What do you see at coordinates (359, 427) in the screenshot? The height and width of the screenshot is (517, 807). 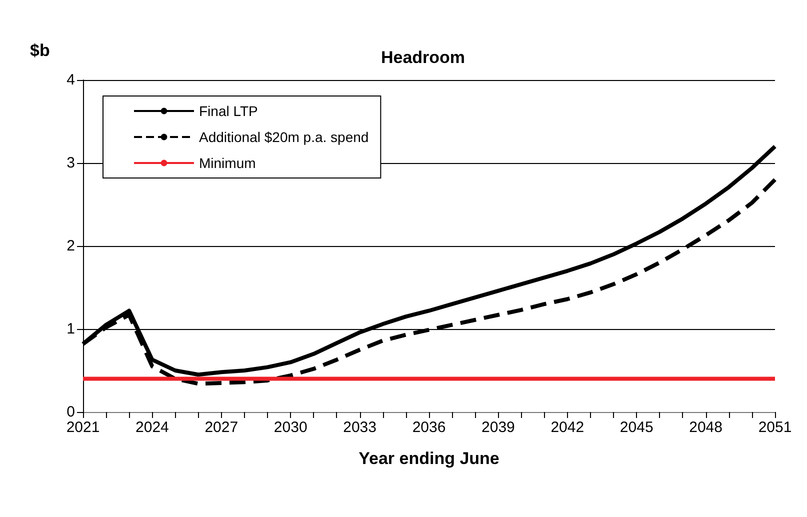 I see `x-tick-label: 2033` at bounding box center [359, 427].